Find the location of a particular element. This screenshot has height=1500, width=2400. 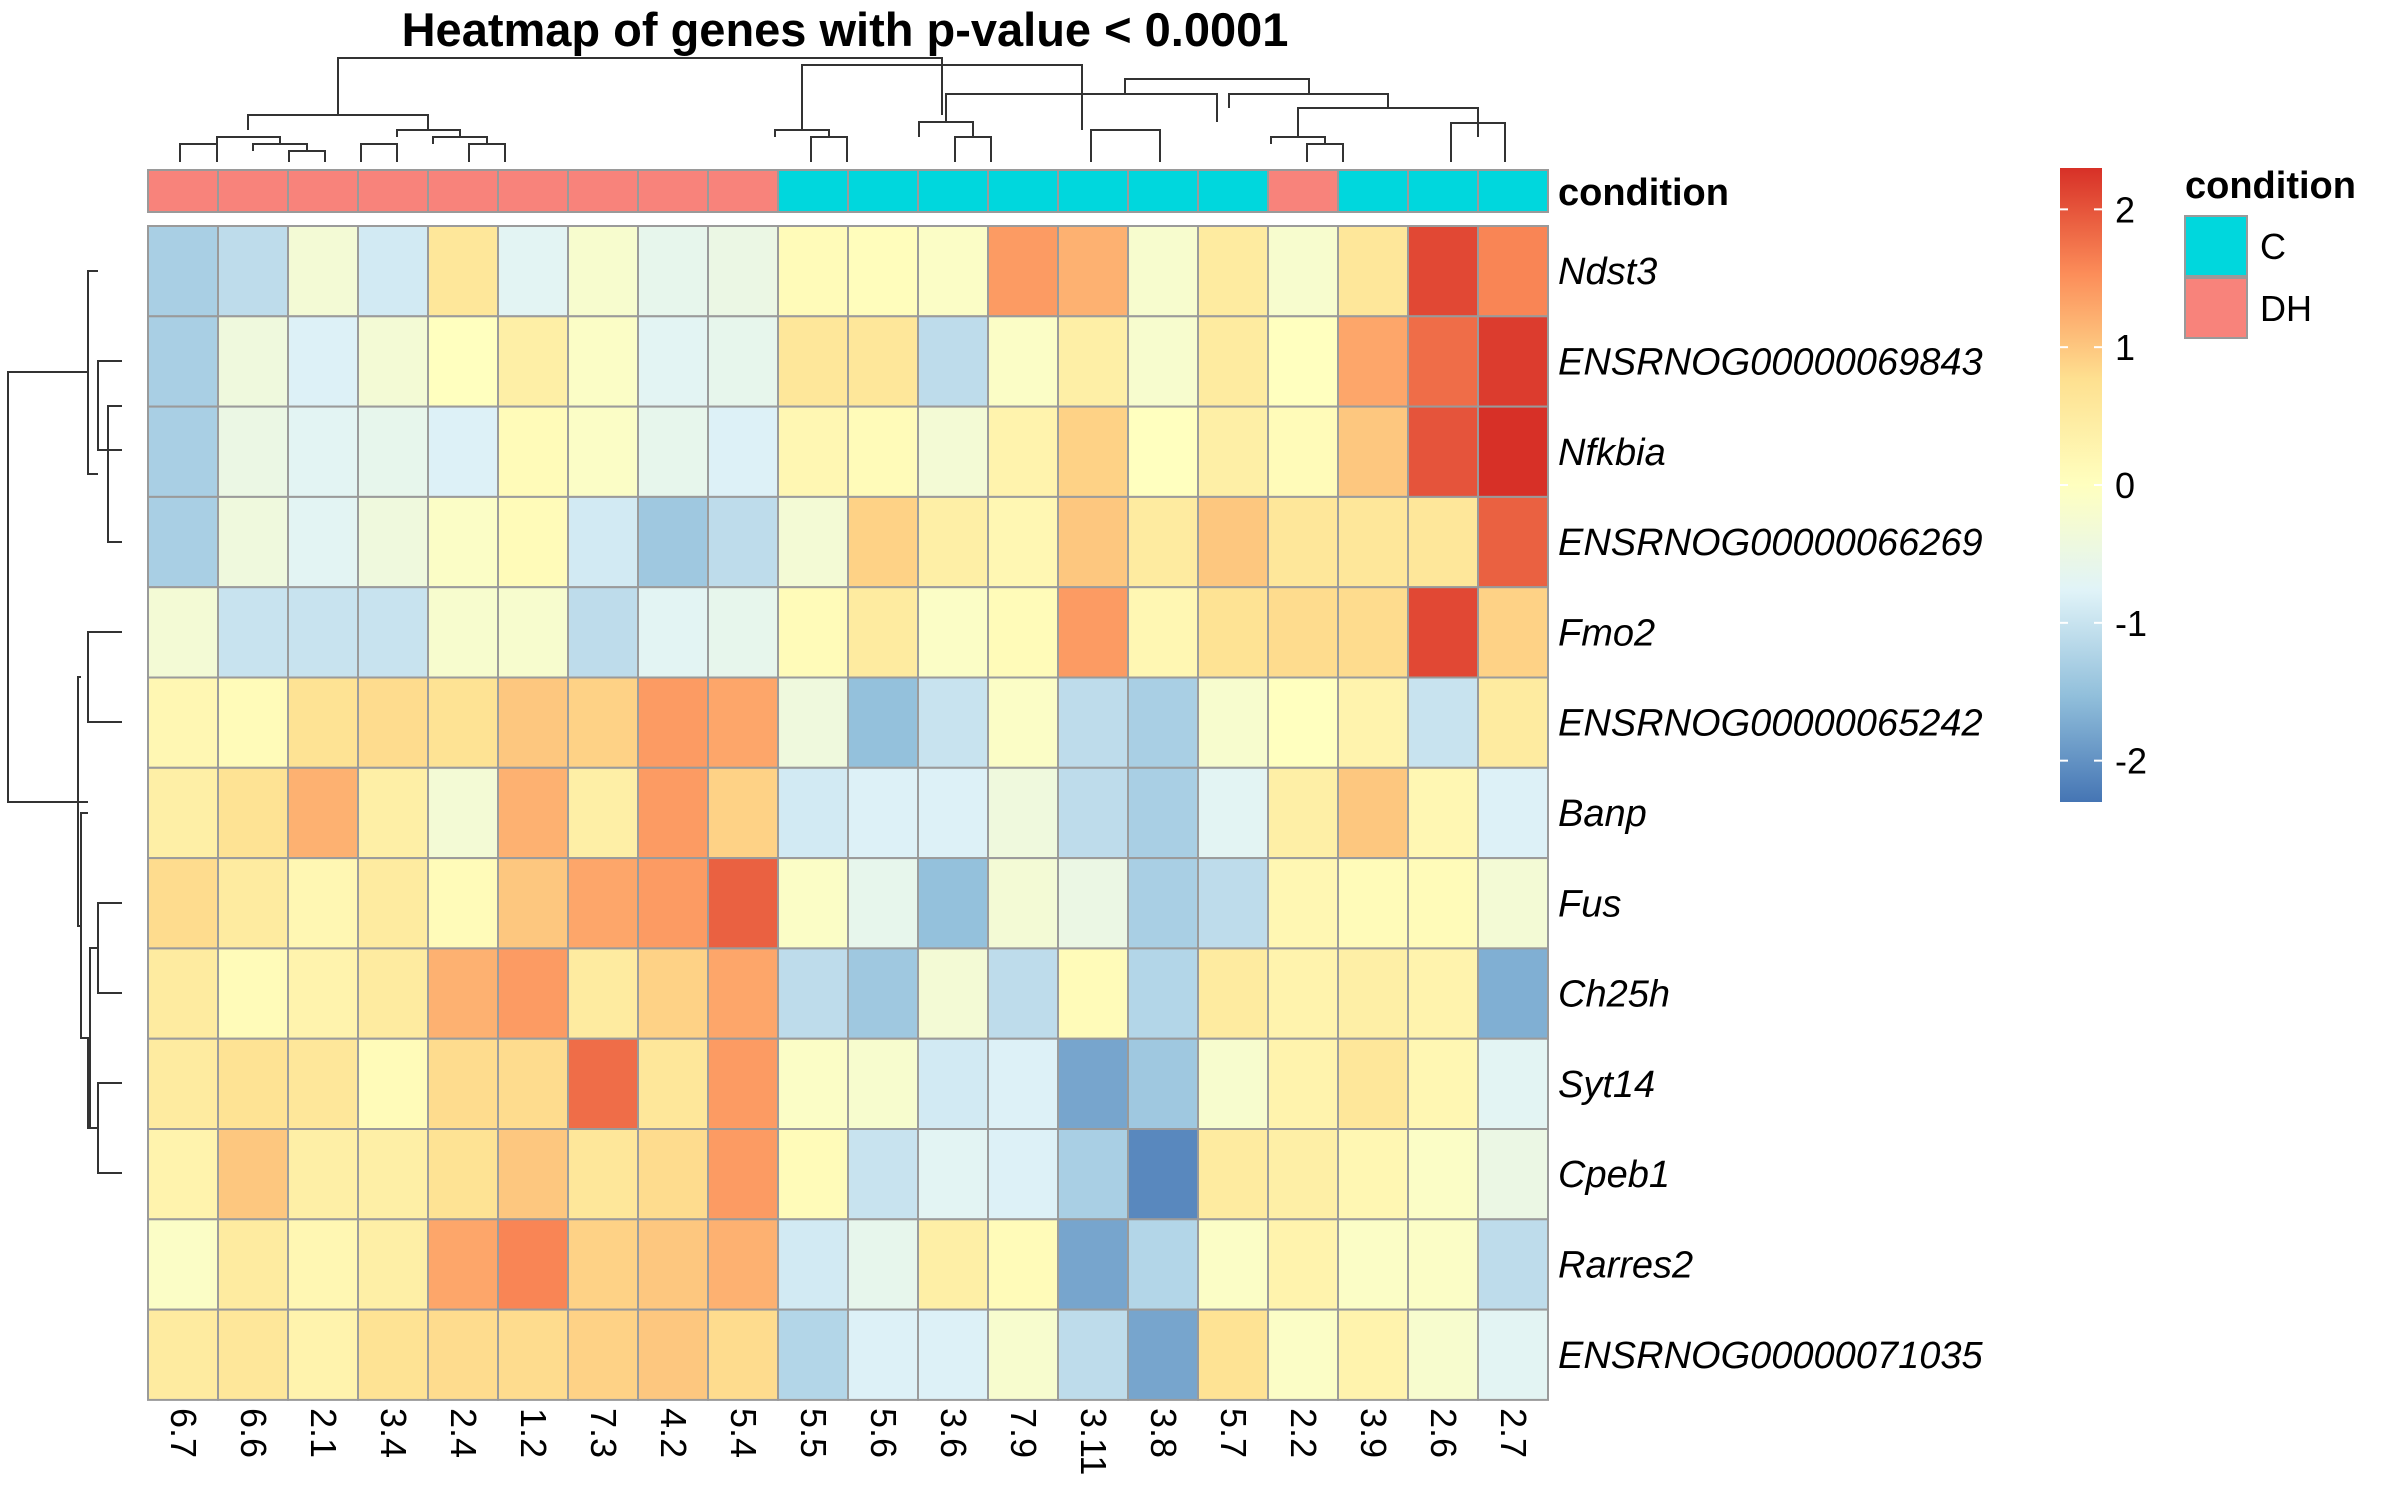

column-label: 1.2 is located at coordinates (533, 1433).